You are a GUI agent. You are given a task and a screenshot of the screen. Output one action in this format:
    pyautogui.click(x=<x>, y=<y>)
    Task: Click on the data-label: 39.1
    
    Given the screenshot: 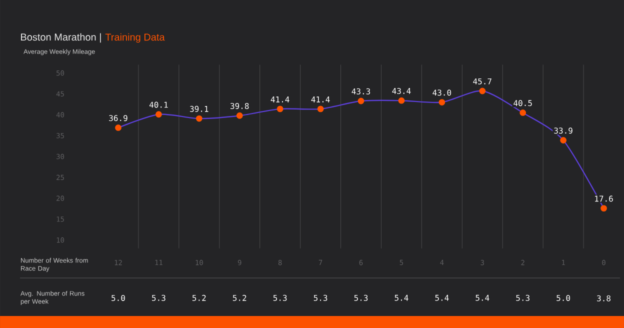 What is the action you would take?
    pyautogui.click(x=199, y=109)
    